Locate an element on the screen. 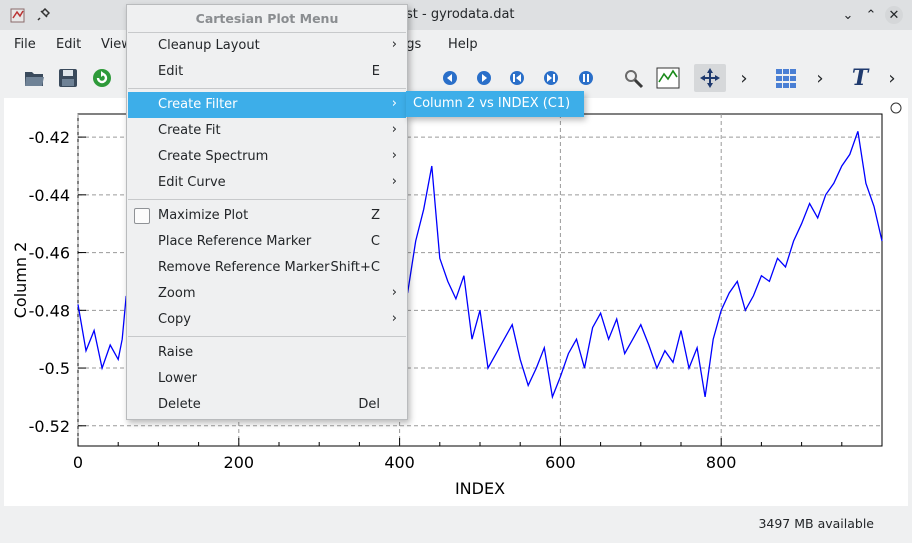 Image resolution: width=912 pixels, height=543 pixels. grid-layout-icon is located at coordinates (786, 78).